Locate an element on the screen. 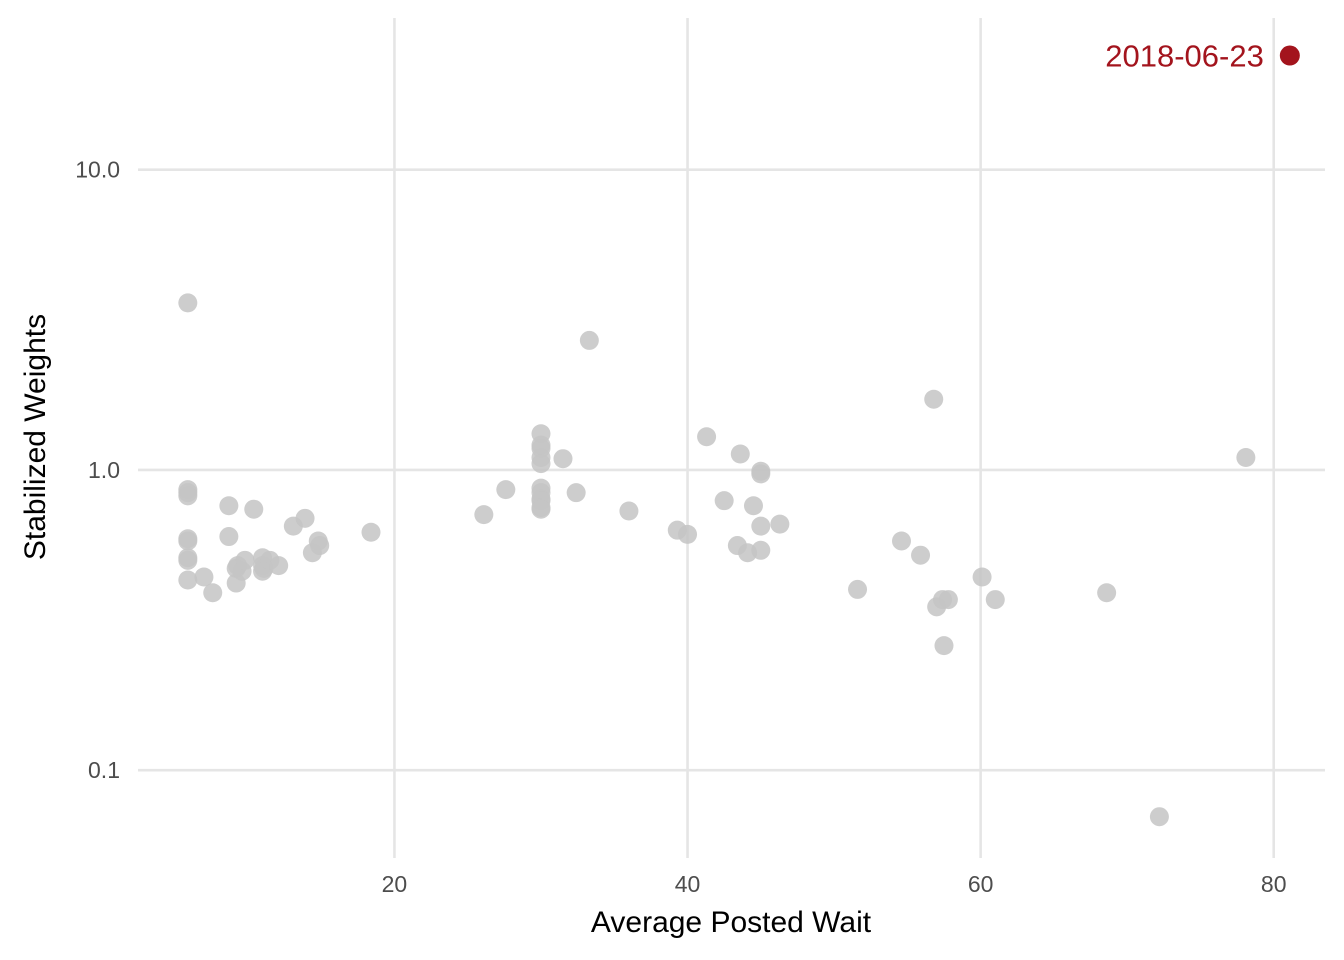  highlight-point is located at coordinates (1289, 55).